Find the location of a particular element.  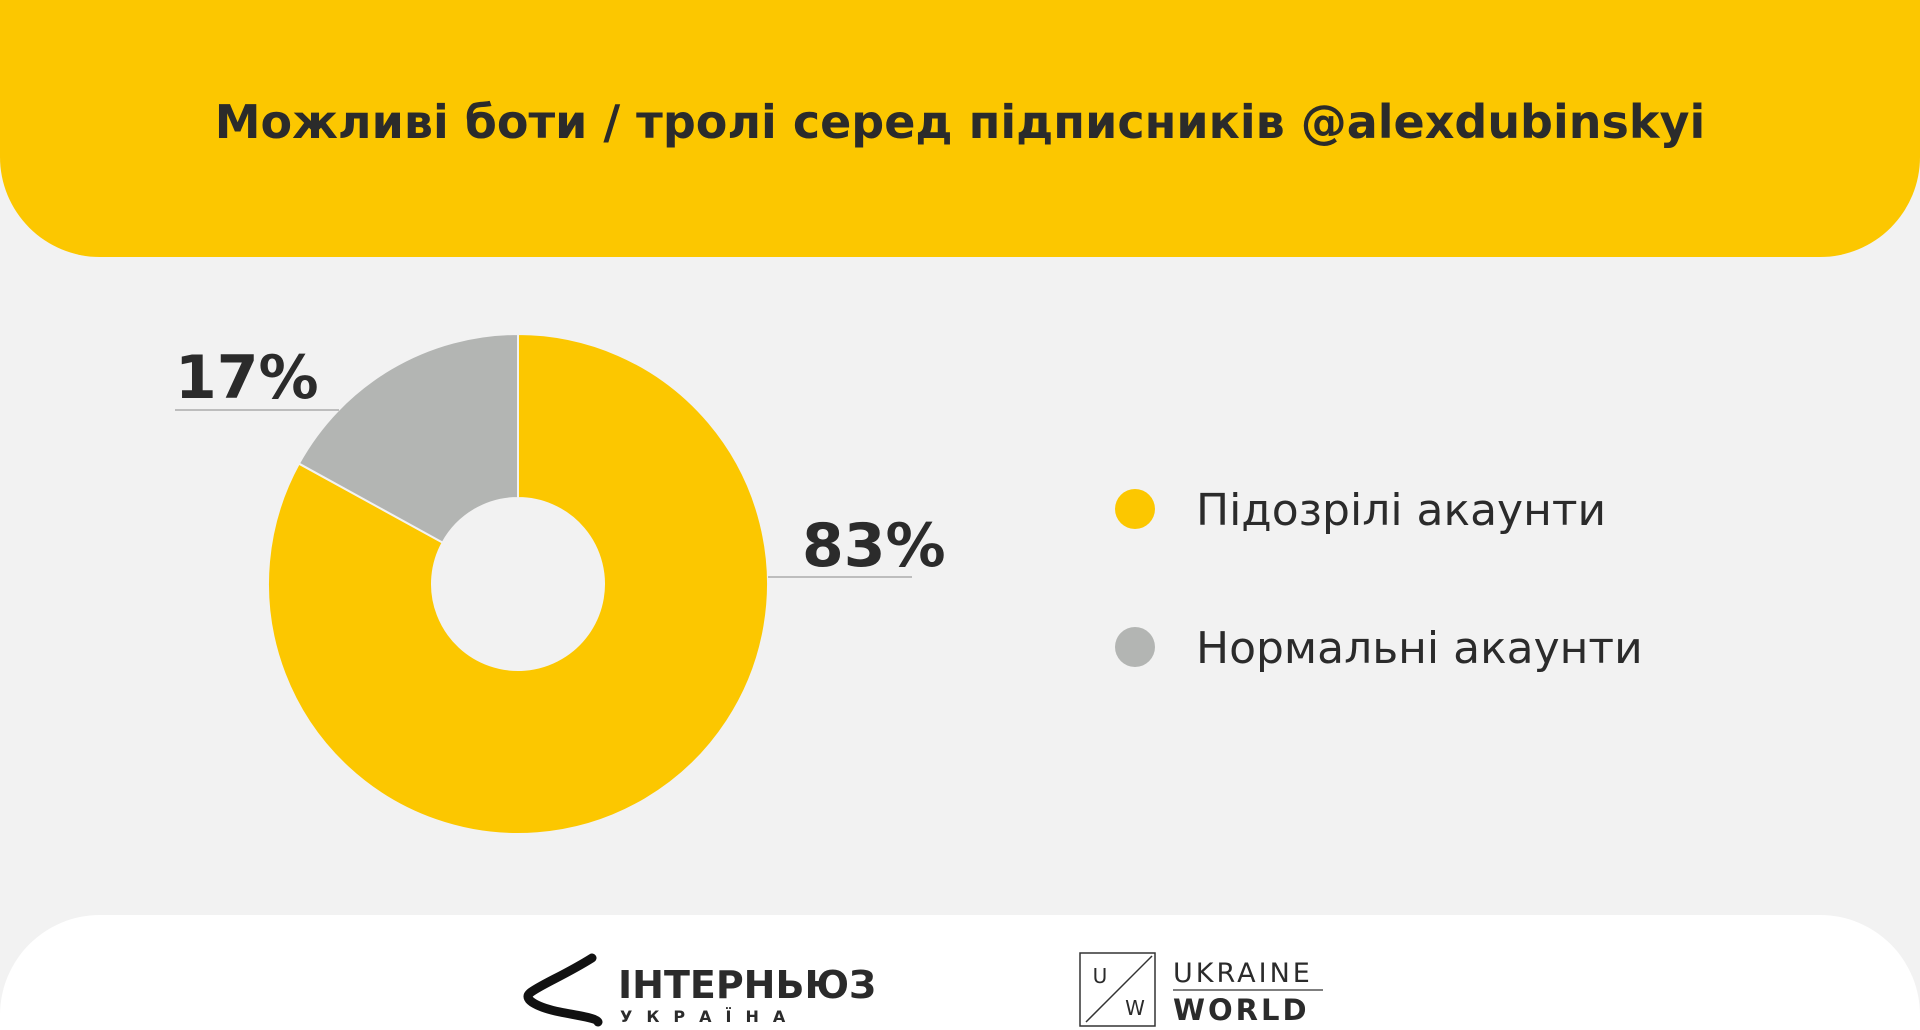

uw-line1: UKRAINE is located at coordinates (1243, 973).